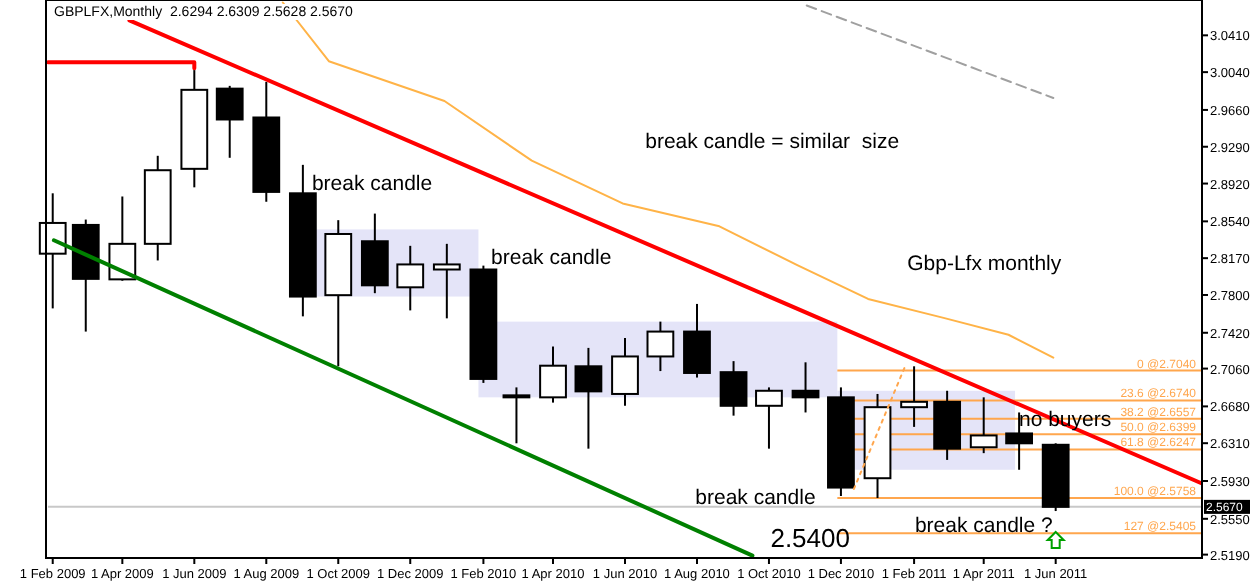 The image size is (1250, 584). What do you see at coordinates (772, 141) in the screenshot?
I see `annotation: break candle = similar size` at bounding box center [772, 141].